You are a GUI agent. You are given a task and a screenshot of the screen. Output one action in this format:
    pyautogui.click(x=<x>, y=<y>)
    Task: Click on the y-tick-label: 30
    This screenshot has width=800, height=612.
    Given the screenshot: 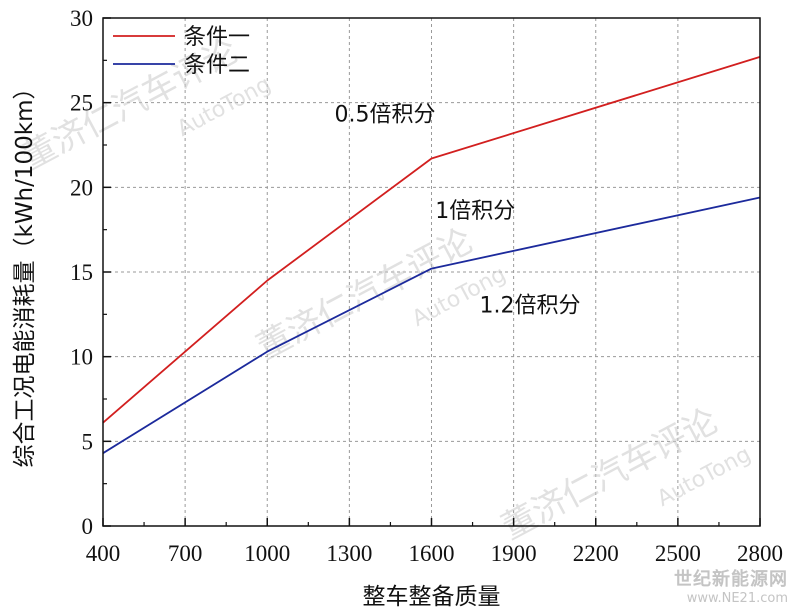 What is the action you would take?
    pyautogui.click(x=81, y=18)
    